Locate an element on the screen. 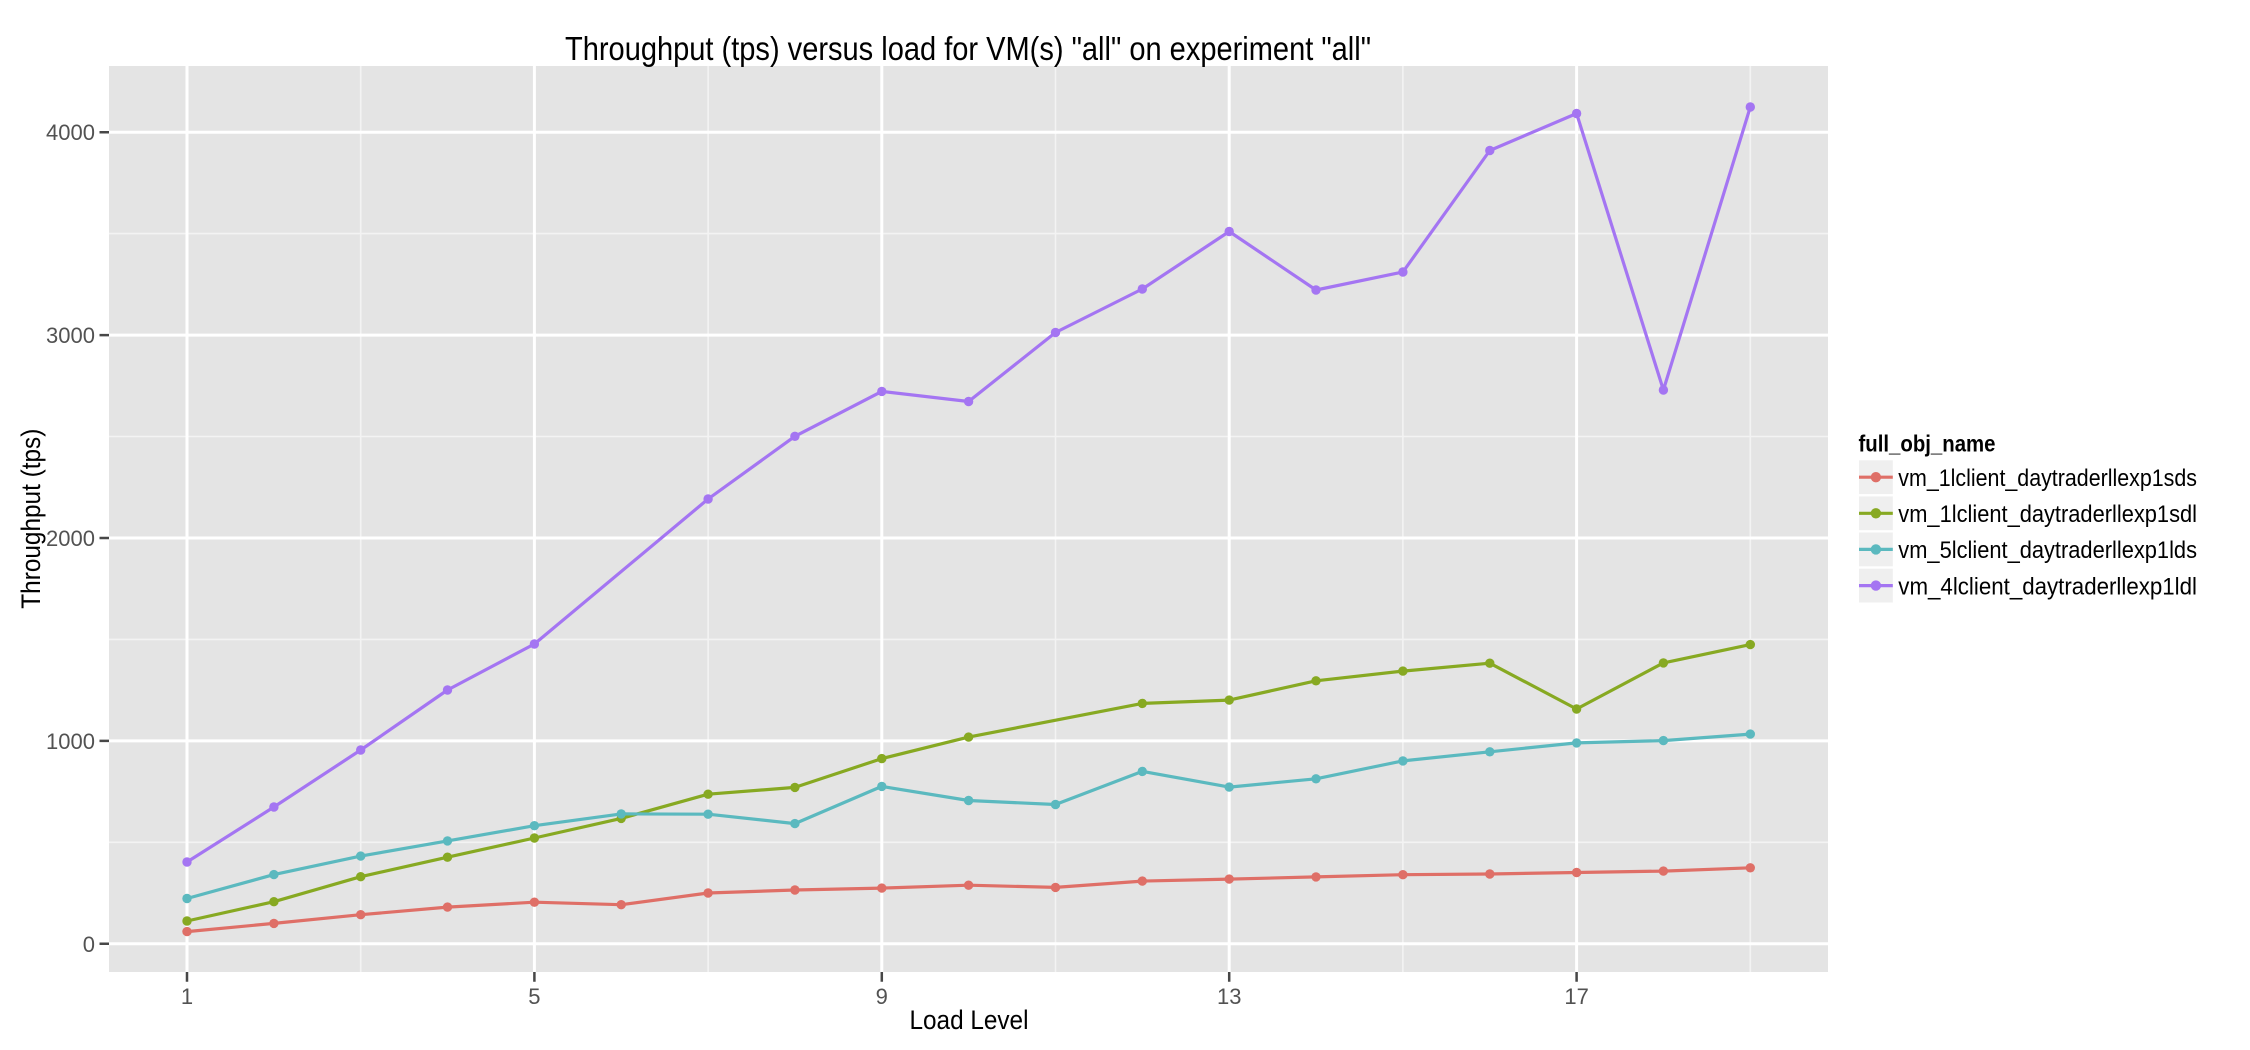 The height and width of the screenshot is (1050, 2250). svg-text: Load Level is located at coordinates (969, 1020).